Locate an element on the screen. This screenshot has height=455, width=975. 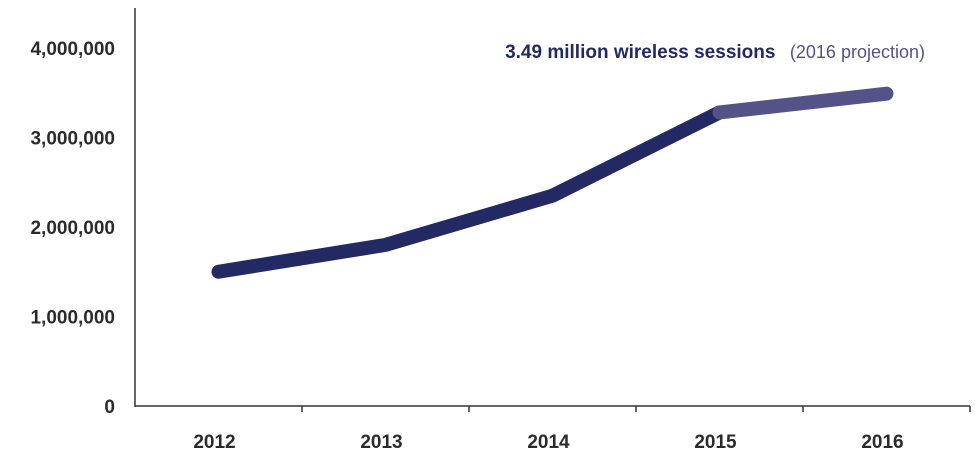
y-tick-label: 2,000,000 is located at coordinates (72, 228).